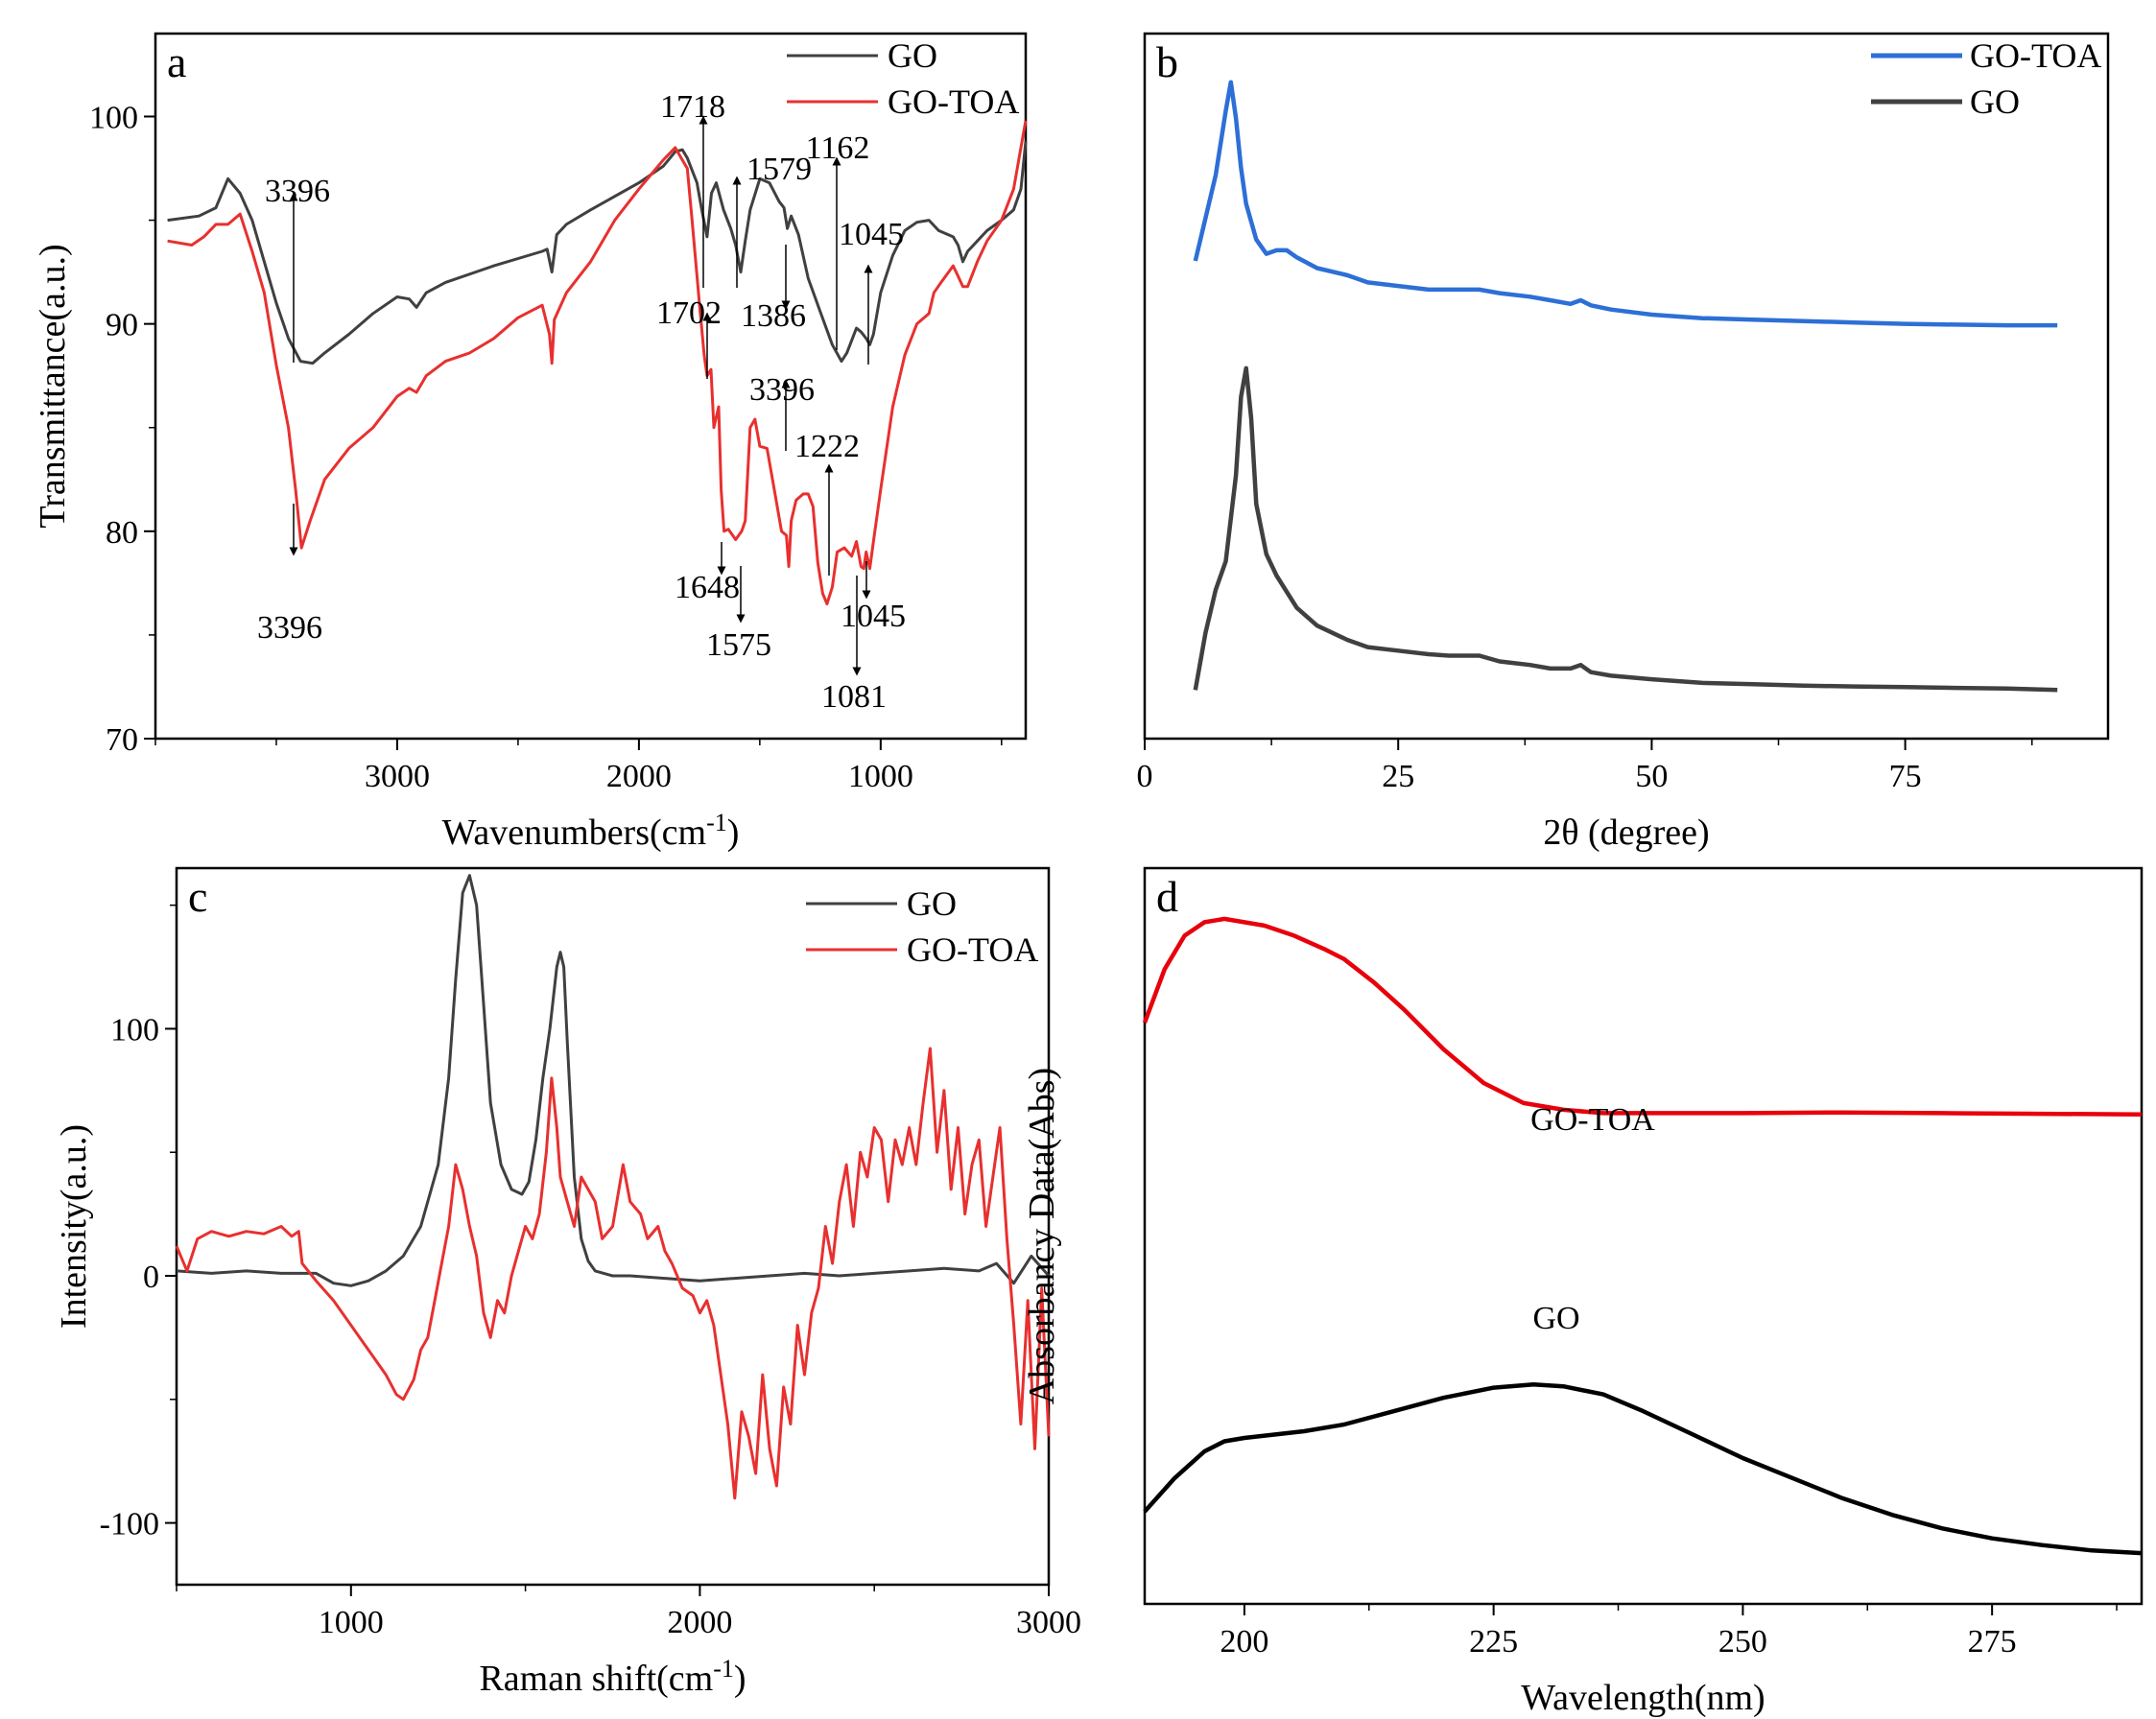 The height and width of the screenshot is (1719, 2156). I want to click on x-tick-label: 50, so click(1651, 776).